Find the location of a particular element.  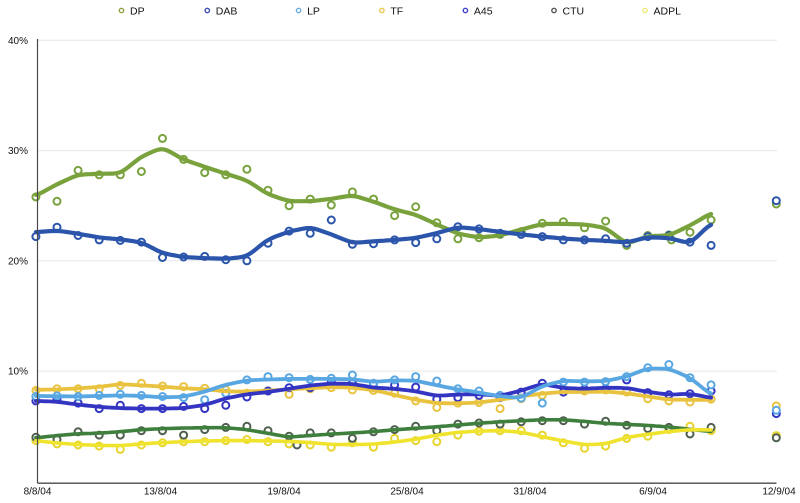

svg-text: TF is located at coordinates (396, 12).